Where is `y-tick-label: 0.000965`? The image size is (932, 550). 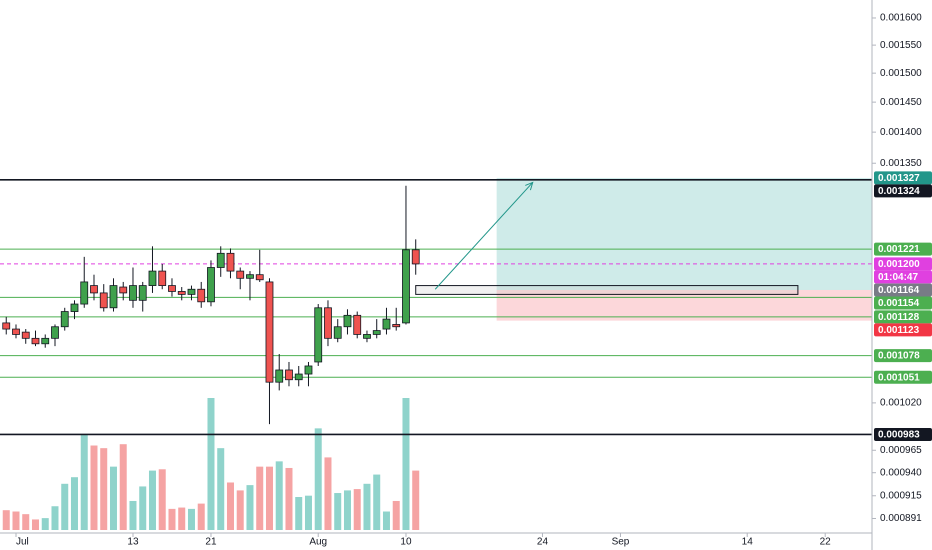 y-tick-label: 0.000965 is located at coordinates (901, 450).